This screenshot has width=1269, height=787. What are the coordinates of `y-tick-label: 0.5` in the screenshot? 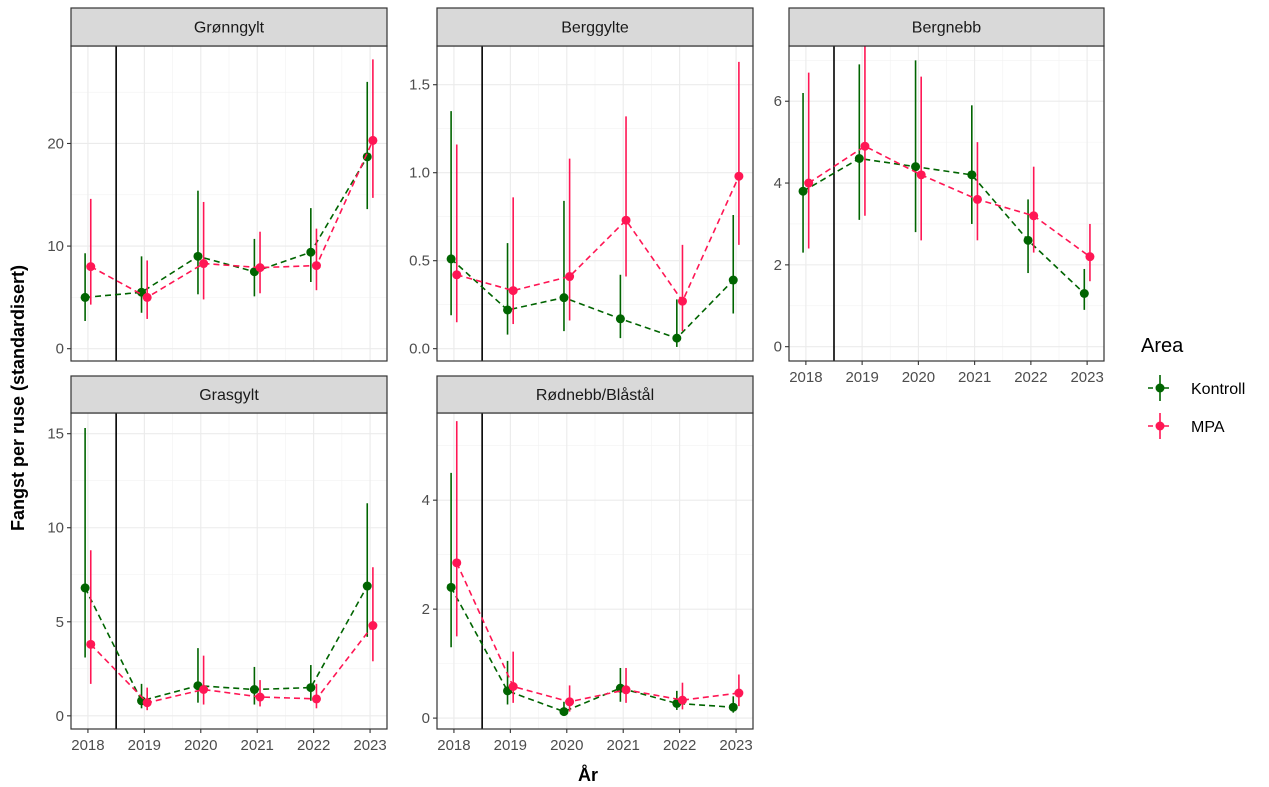 It's located at (419, 261).